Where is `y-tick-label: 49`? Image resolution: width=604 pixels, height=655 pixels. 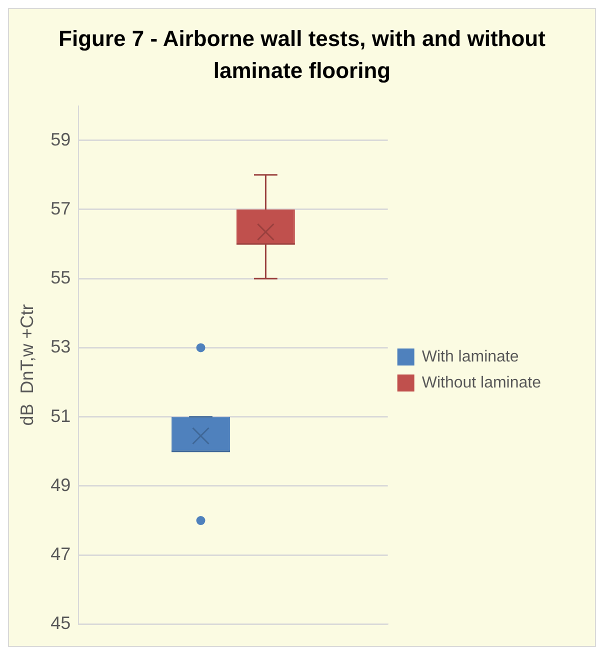
y-tick-label: 49 is located at coordinates (60, 484).